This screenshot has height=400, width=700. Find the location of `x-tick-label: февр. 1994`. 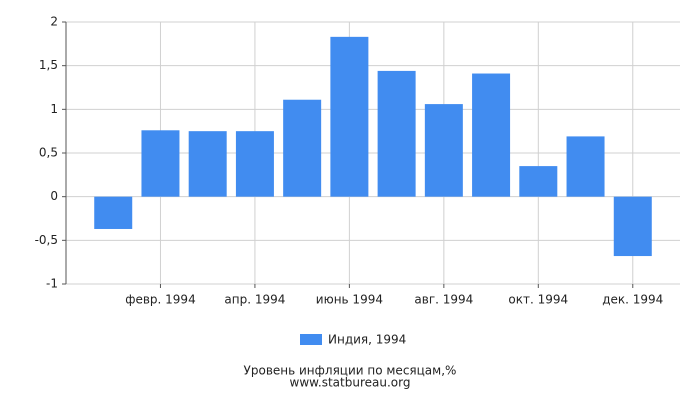

x-tick-label: февр. 1994 is located at coordinates (160, 300).